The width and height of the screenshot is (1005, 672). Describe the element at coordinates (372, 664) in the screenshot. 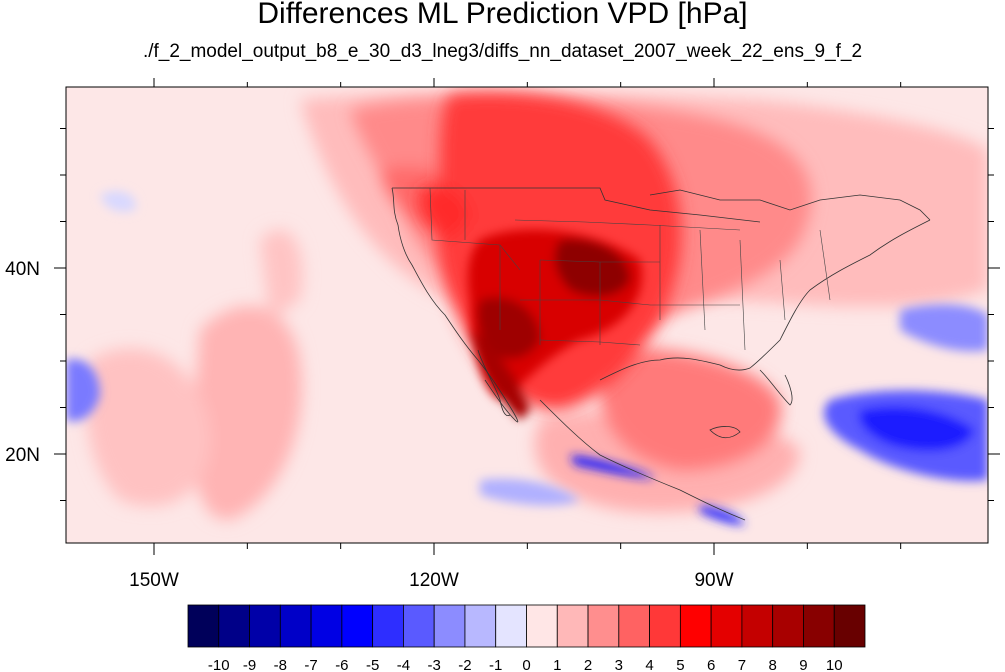

I see `colorbar-label: -5` at that location.